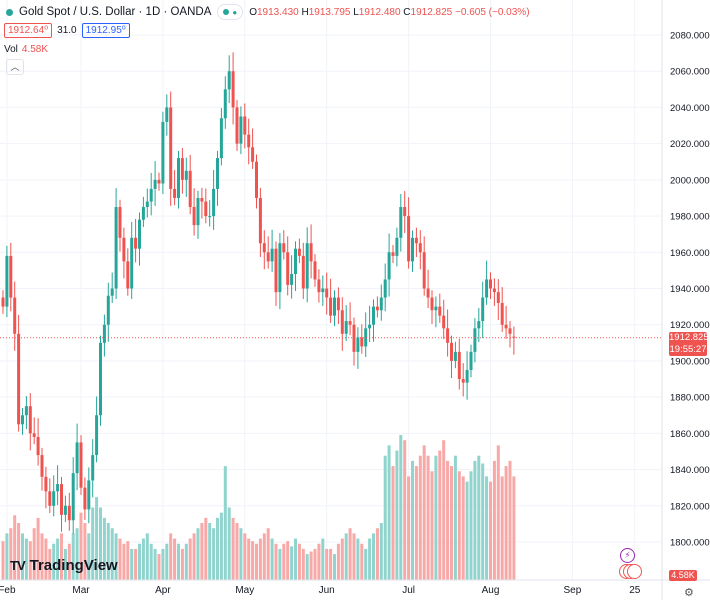 The width and height of the screenshot is (710, 600). I want to click on price-tick-label: 2000.000, so click(690, 180).